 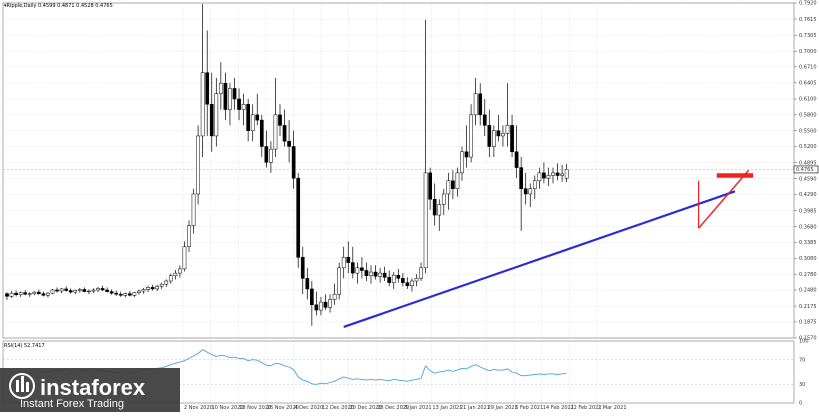 What do you see at coordinates (808, 179) in the screenshot?
I see `price-tick-label: 0.4590` at bounding box center [808, 179].